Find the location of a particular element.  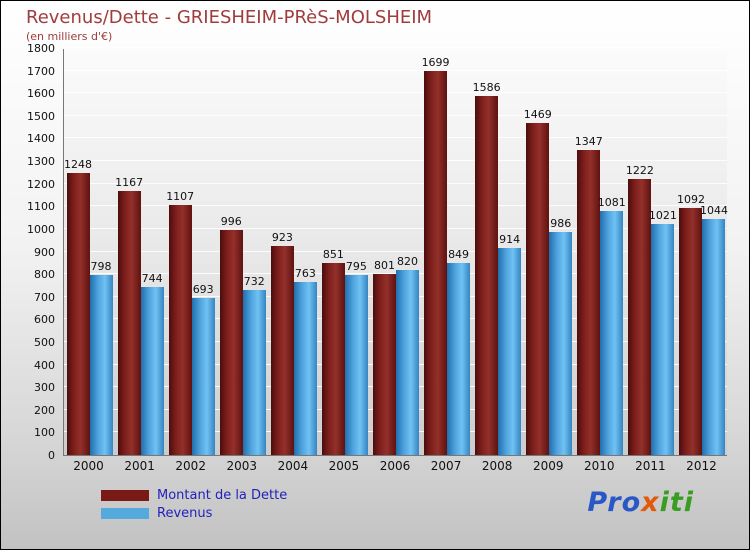

y-tick-label: 700 is located at coordinates (44, 297).